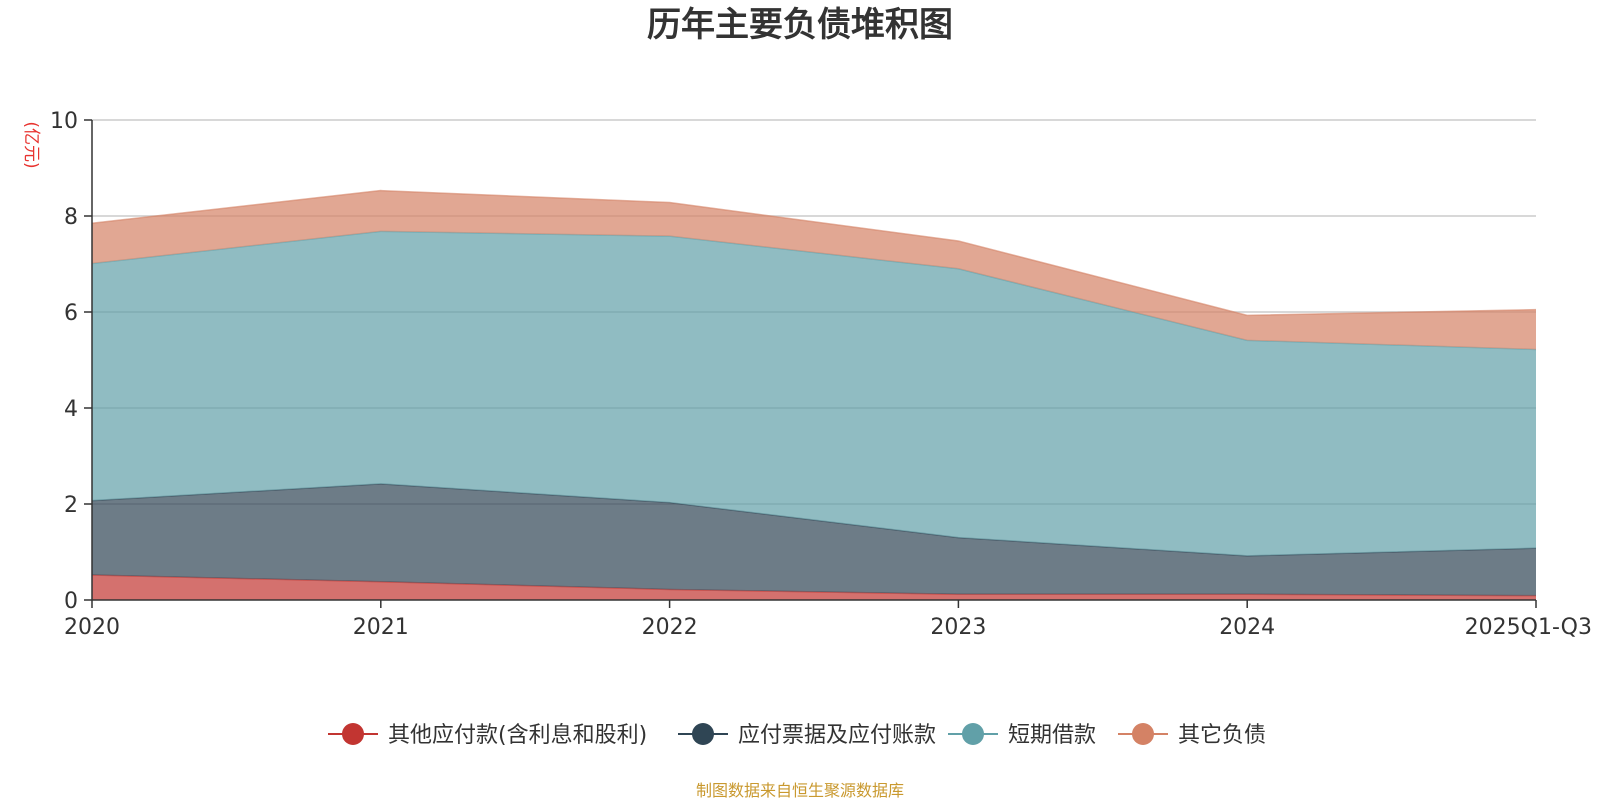 The image size is (1600, 800). I want to click on y-tick-label-3: 6, so click(71, 313).